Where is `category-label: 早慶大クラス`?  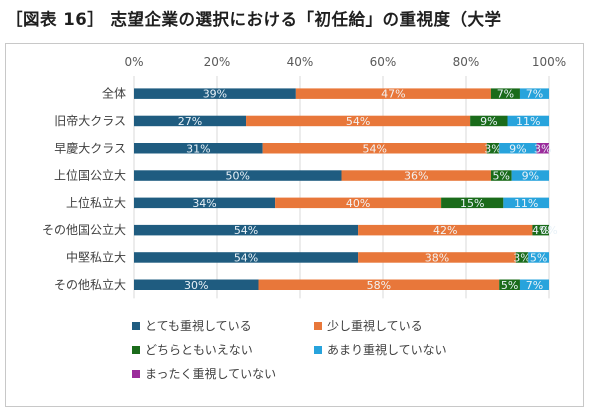 category-label: 早慶大クラス is located at coordinates (90, 148).